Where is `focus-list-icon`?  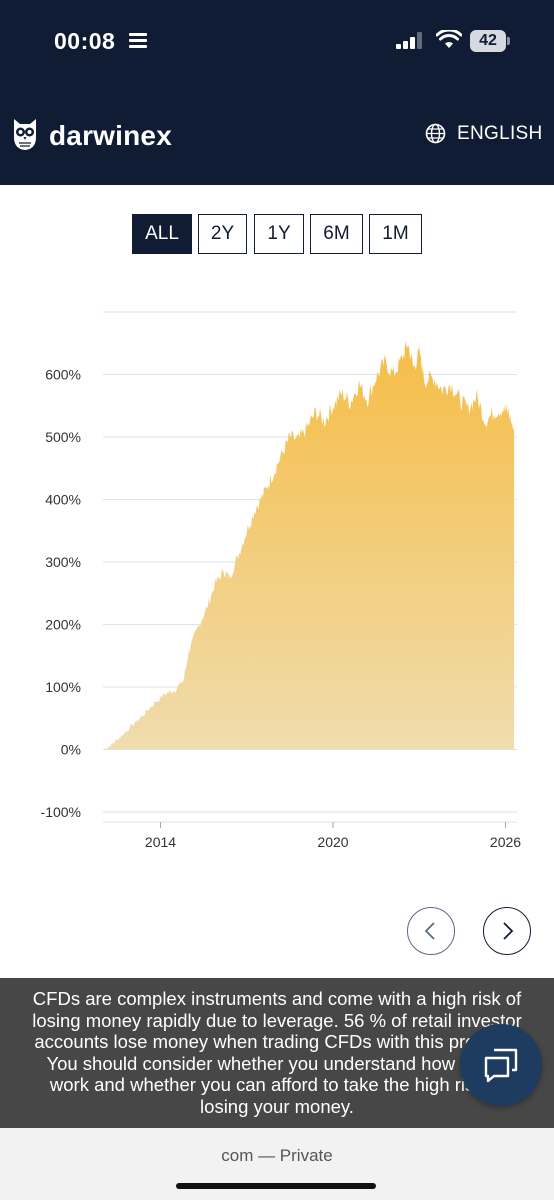 focus-list-icon is located at coordinates (138, 41).